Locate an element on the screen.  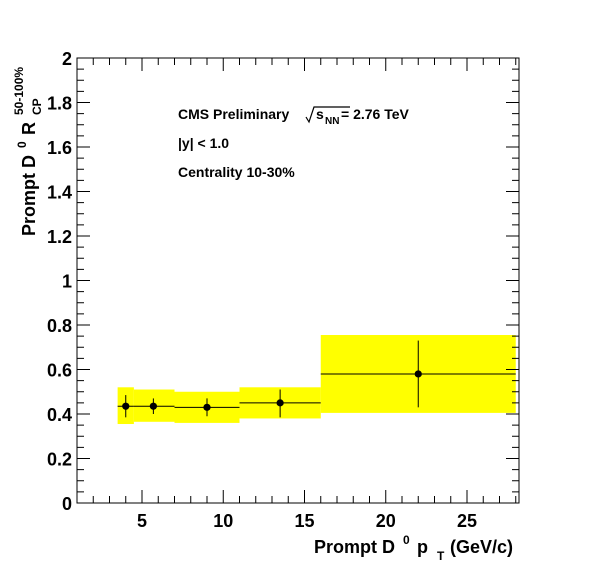
y-tick-label: 0.8 is located at coordinates (59, 326).